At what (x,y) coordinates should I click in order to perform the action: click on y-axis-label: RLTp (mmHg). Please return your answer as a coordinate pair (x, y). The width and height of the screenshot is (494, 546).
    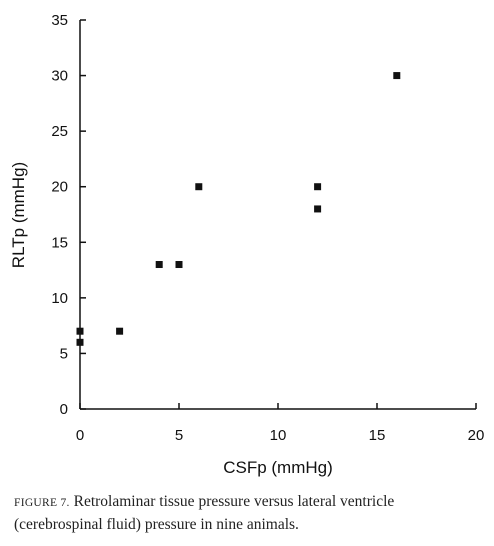
    Looking at the image, I should click on (18, 215).